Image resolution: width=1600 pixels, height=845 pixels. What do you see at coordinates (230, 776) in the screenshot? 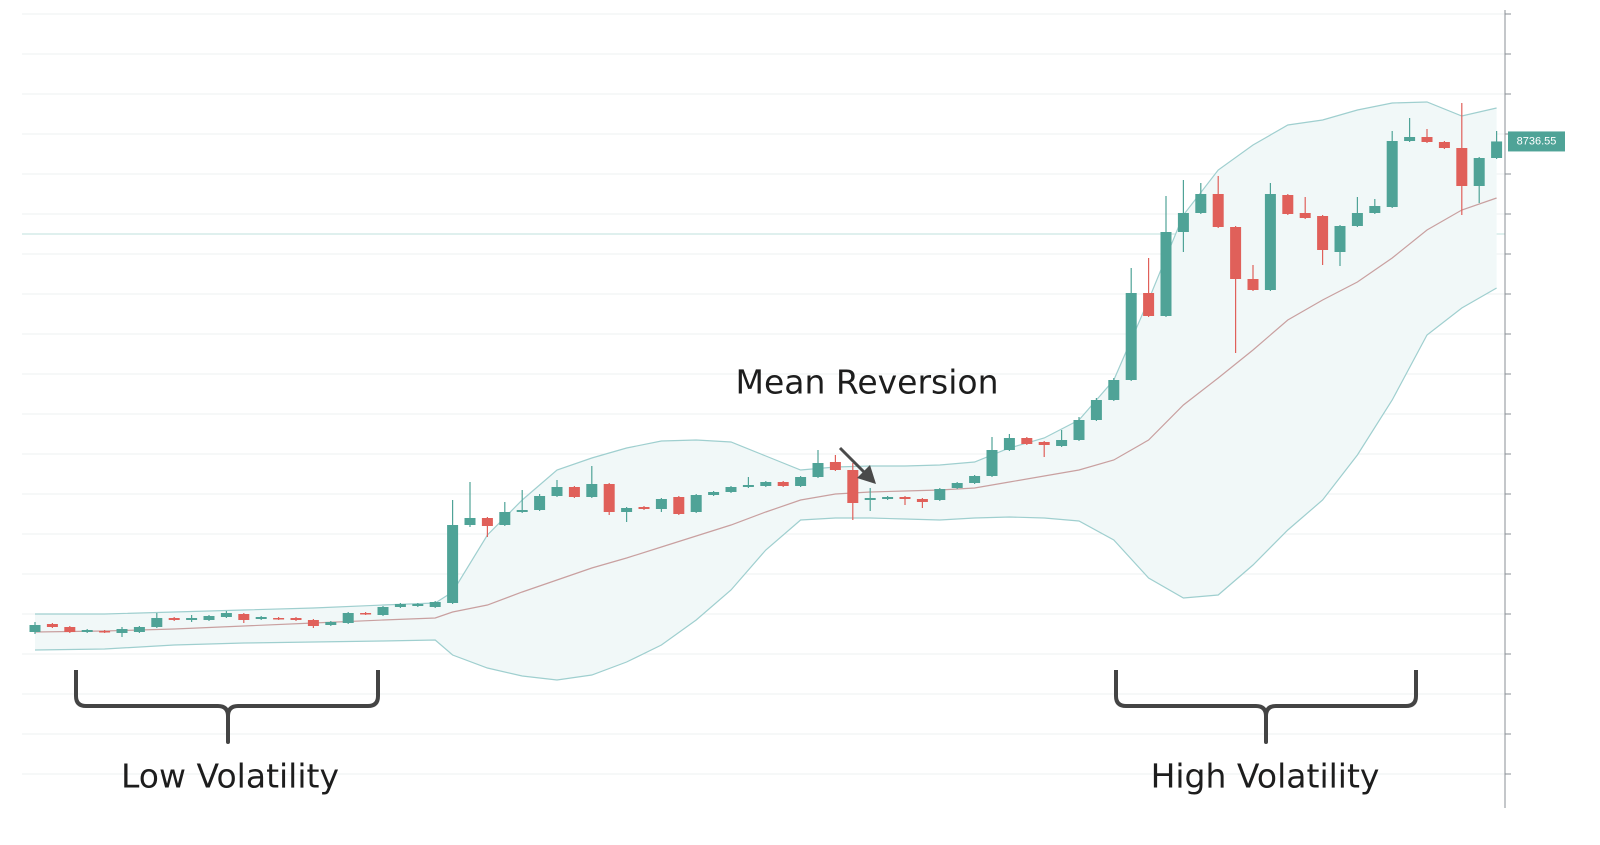
I see `annotation: Low Volatility` at bounding box center [230, 776].